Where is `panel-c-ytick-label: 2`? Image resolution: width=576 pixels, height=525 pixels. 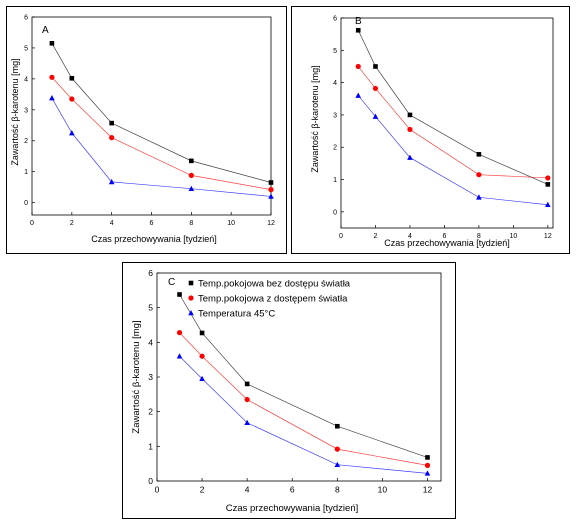
panel-c-ytick-label: 2 is located at coordinates (150, 412).